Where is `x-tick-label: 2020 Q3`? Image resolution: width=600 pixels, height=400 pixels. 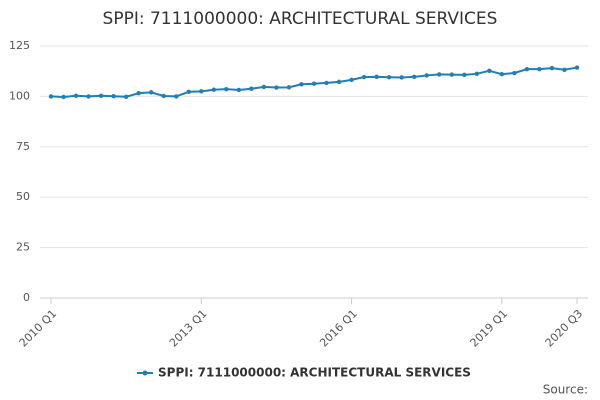 x-tick-label: 2020 Q3 is located at coordinates (564, 328).